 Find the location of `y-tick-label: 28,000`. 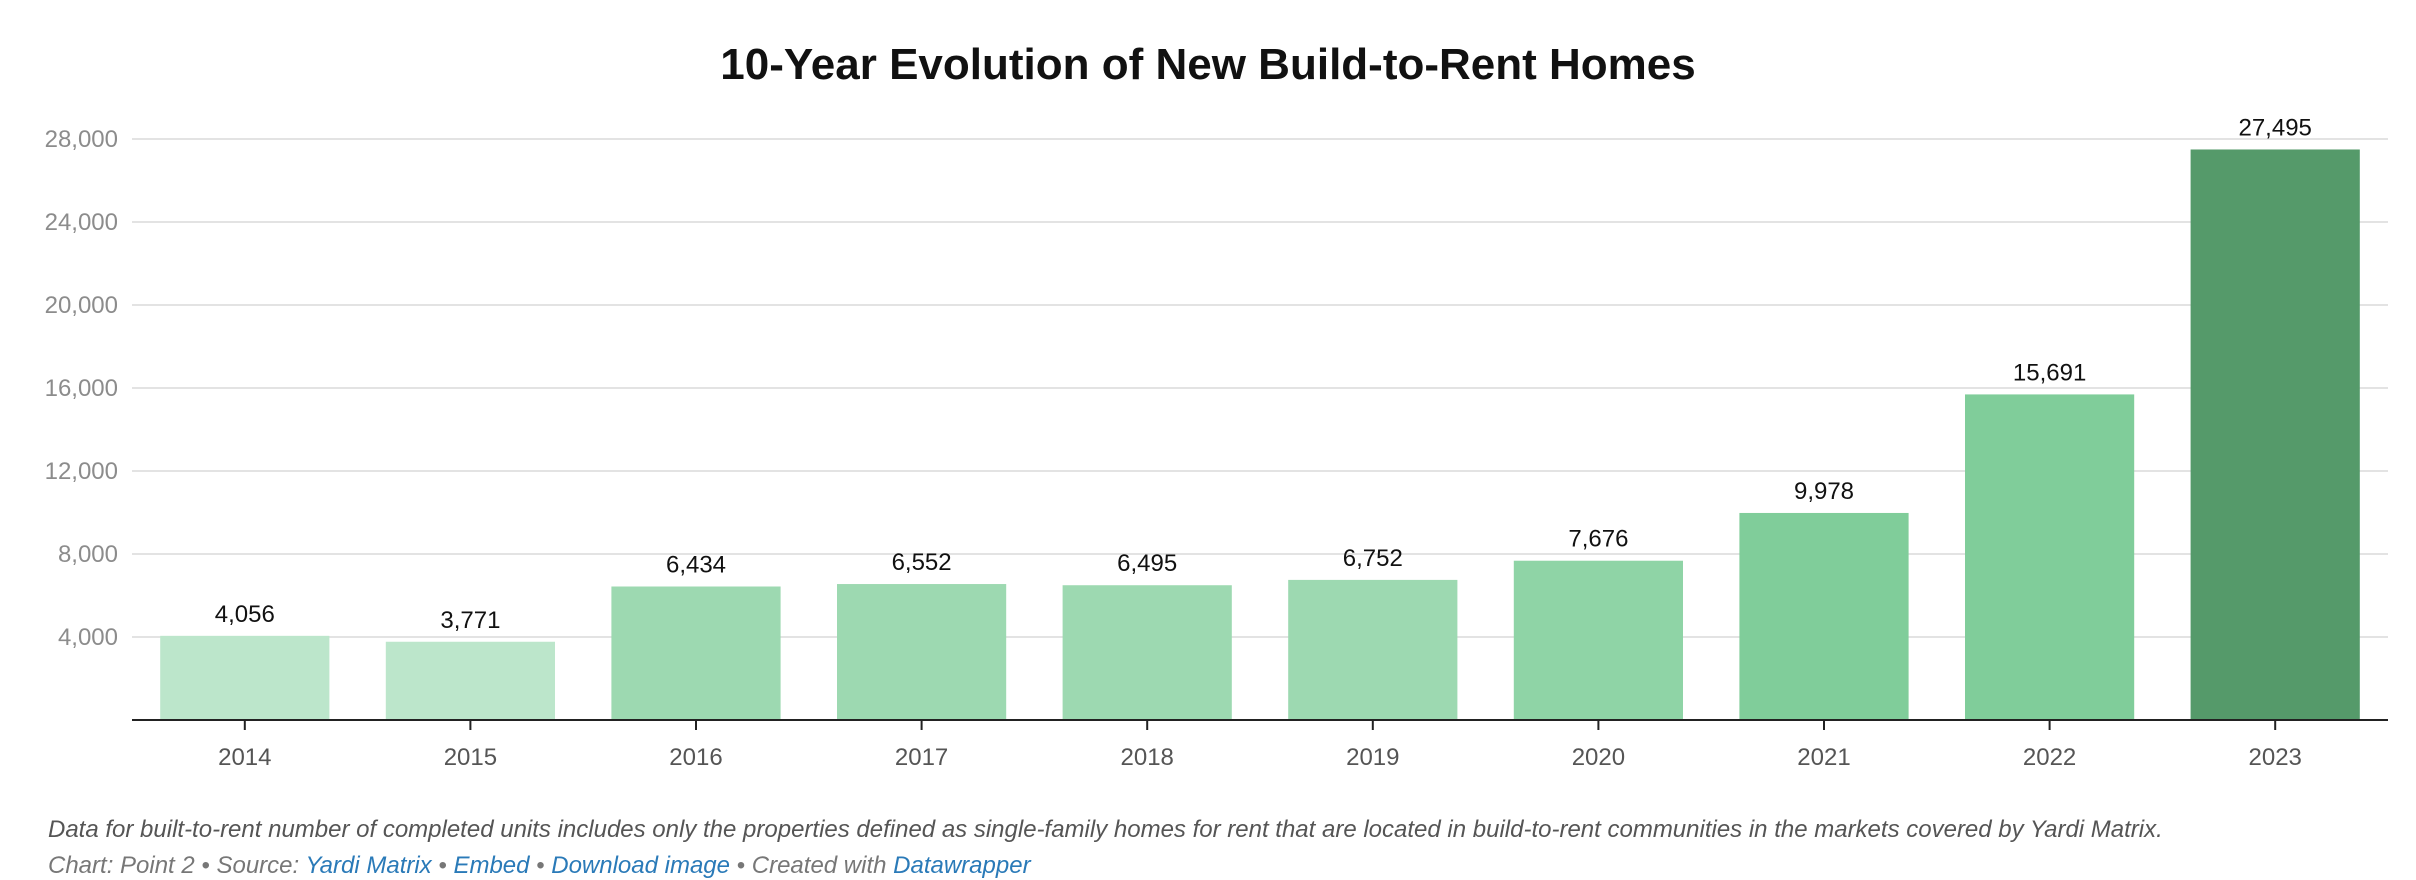

y-tick-label: 28,000 is located at coordinates (81, 139).